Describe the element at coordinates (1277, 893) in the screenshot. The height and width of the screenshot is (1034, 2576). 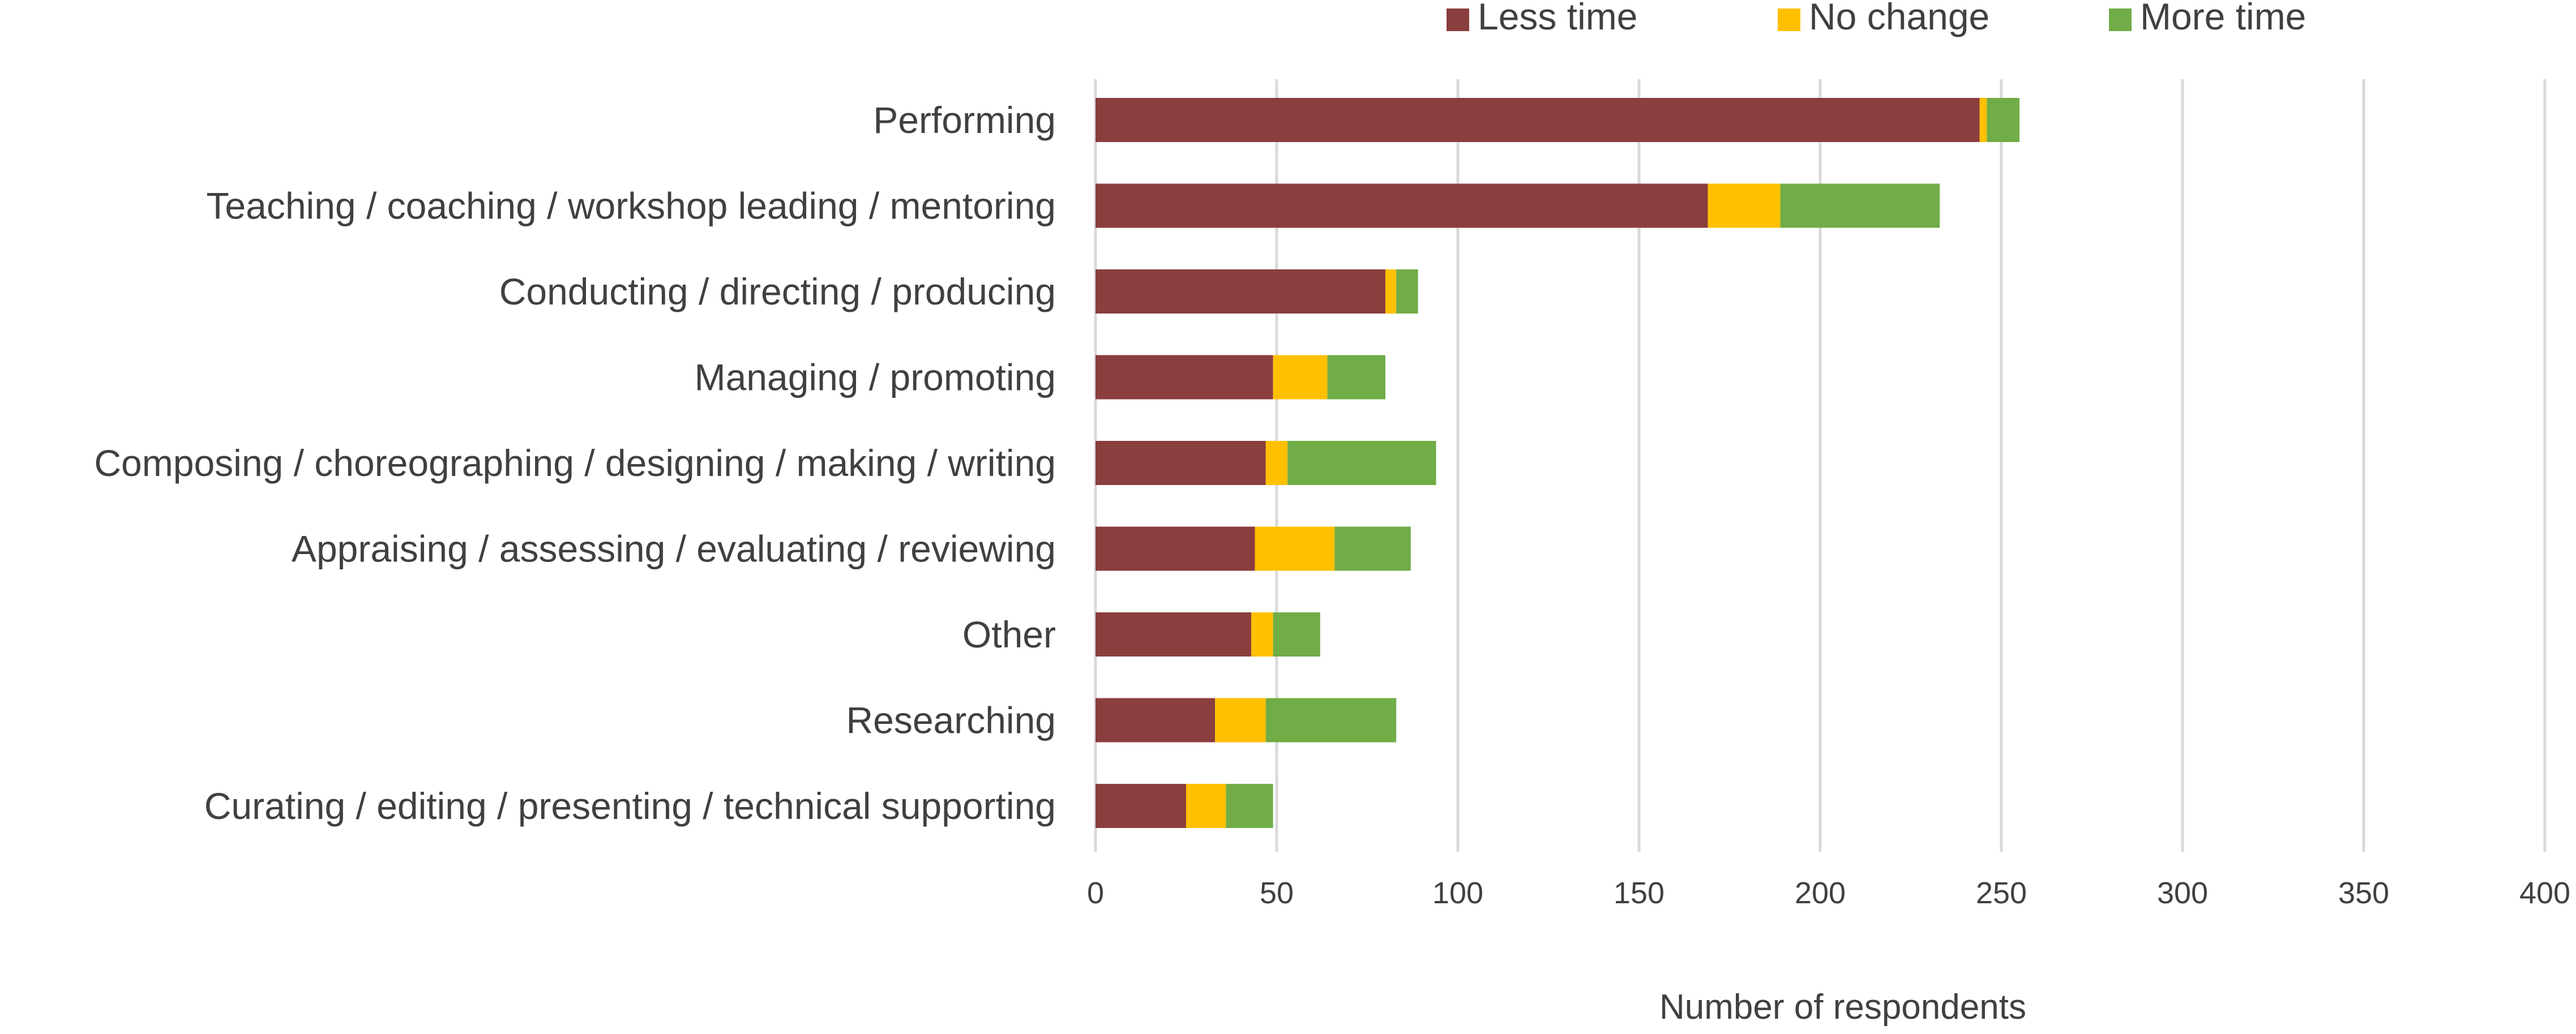
I see `x-tick-label: 50` at that location.